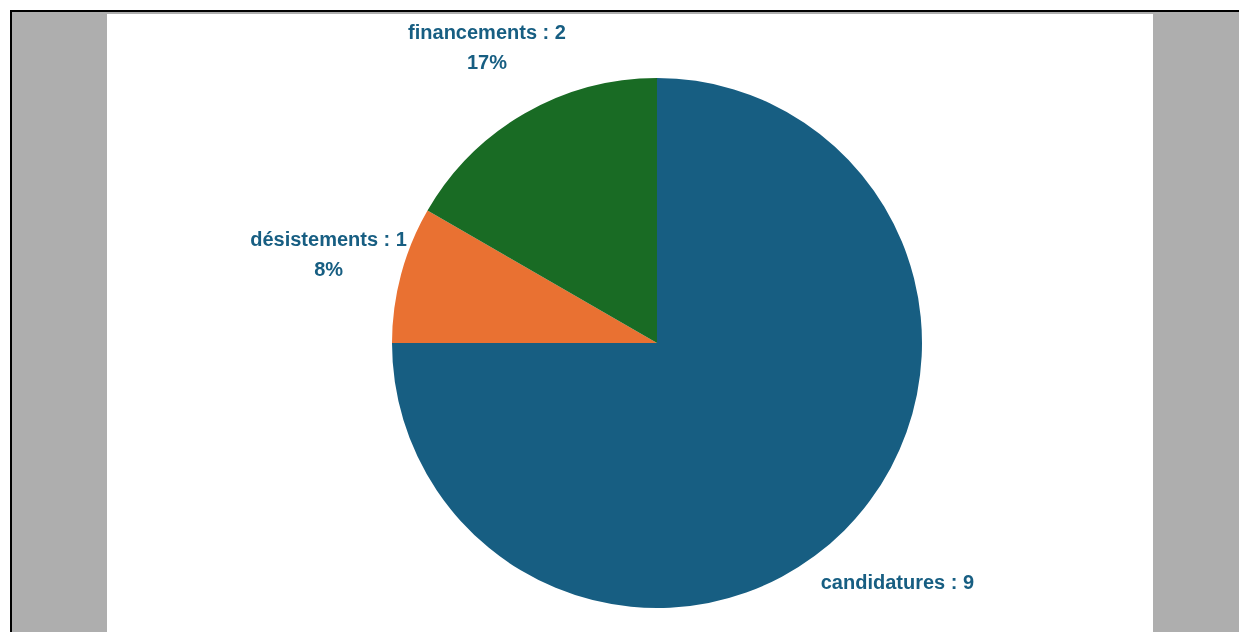 Image resolution: width=1239 pixels, height=632 pixels. I want to click on slice-label: candidatures : 9, so click(897, 581).